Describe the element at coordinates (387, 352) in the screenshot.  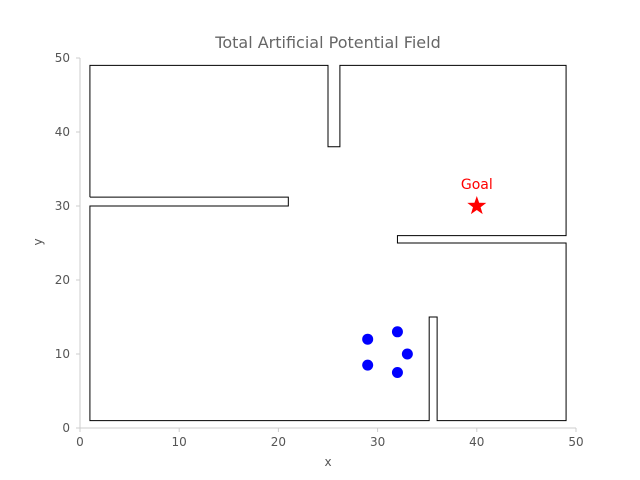
I see `robot-markers` at that location.